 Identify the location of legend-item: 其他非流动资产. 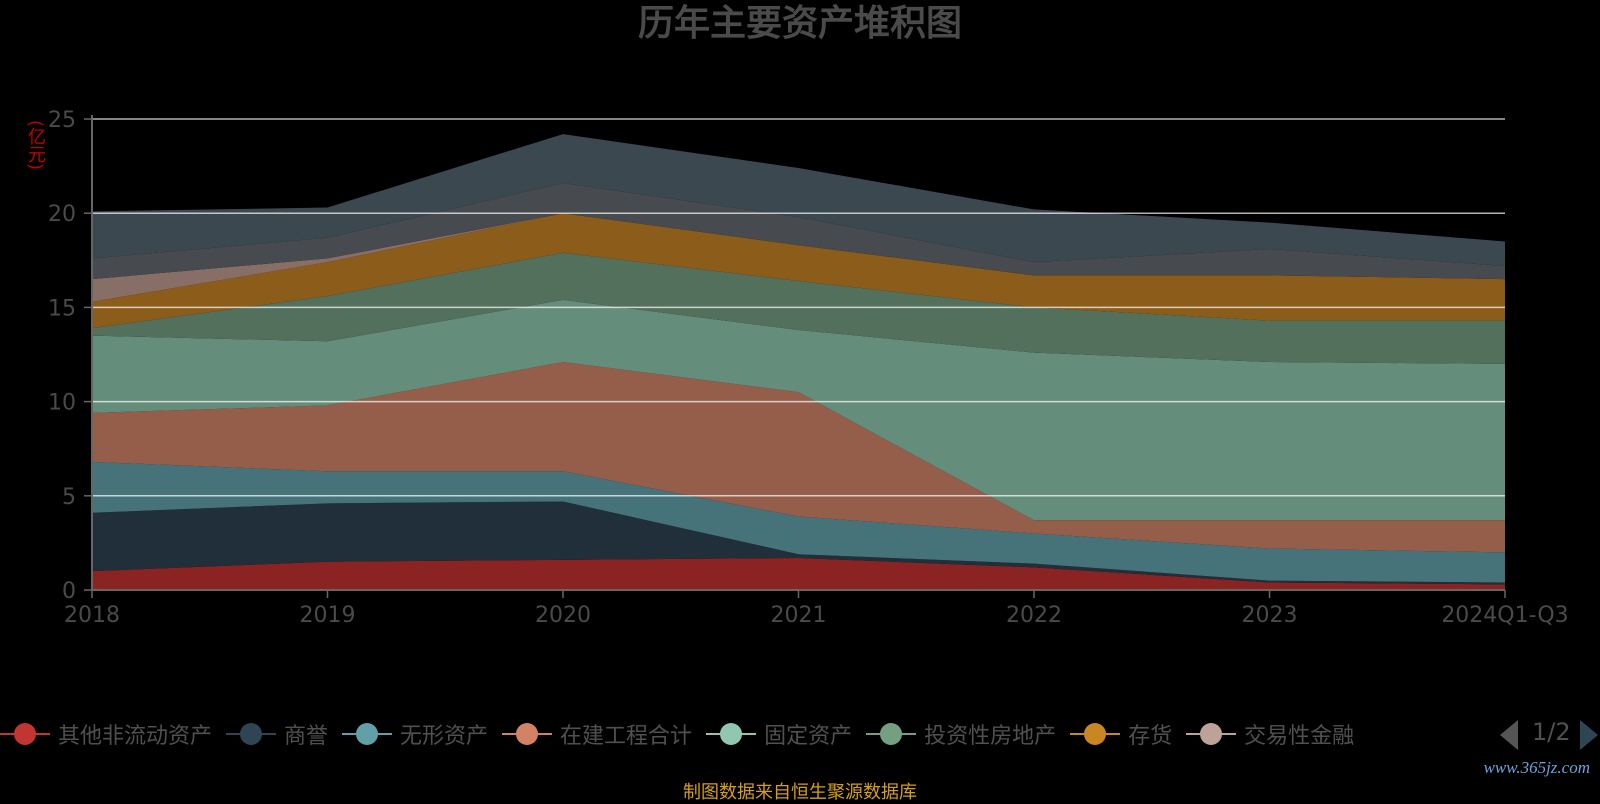
(106, 734).